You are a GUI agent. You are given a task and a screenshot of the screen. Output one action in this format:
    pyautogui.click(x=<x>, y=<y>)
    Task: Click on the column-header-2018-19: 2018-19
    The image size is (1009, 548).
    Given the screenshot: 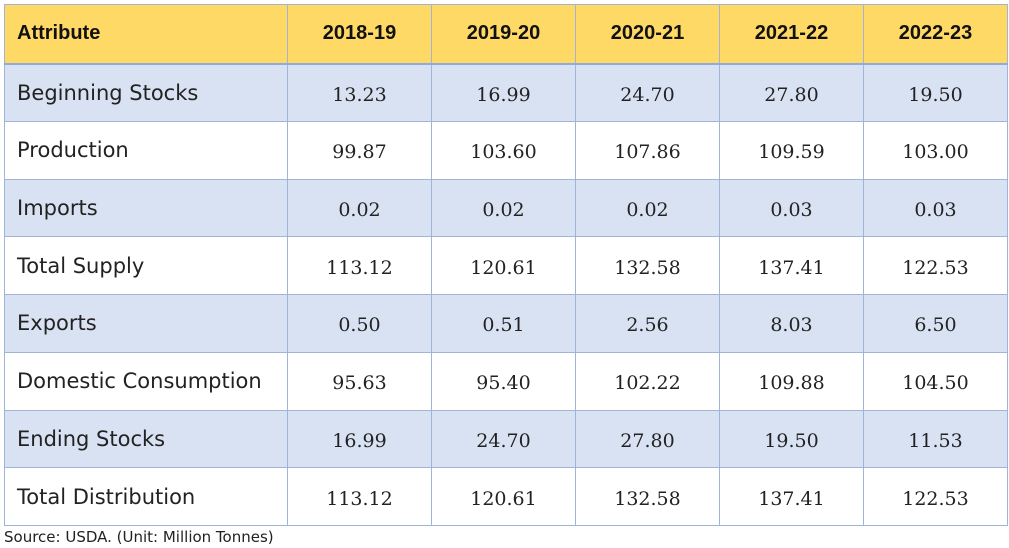 What is the action you would take?
    pyautogui.click(x=359, y=34)
    